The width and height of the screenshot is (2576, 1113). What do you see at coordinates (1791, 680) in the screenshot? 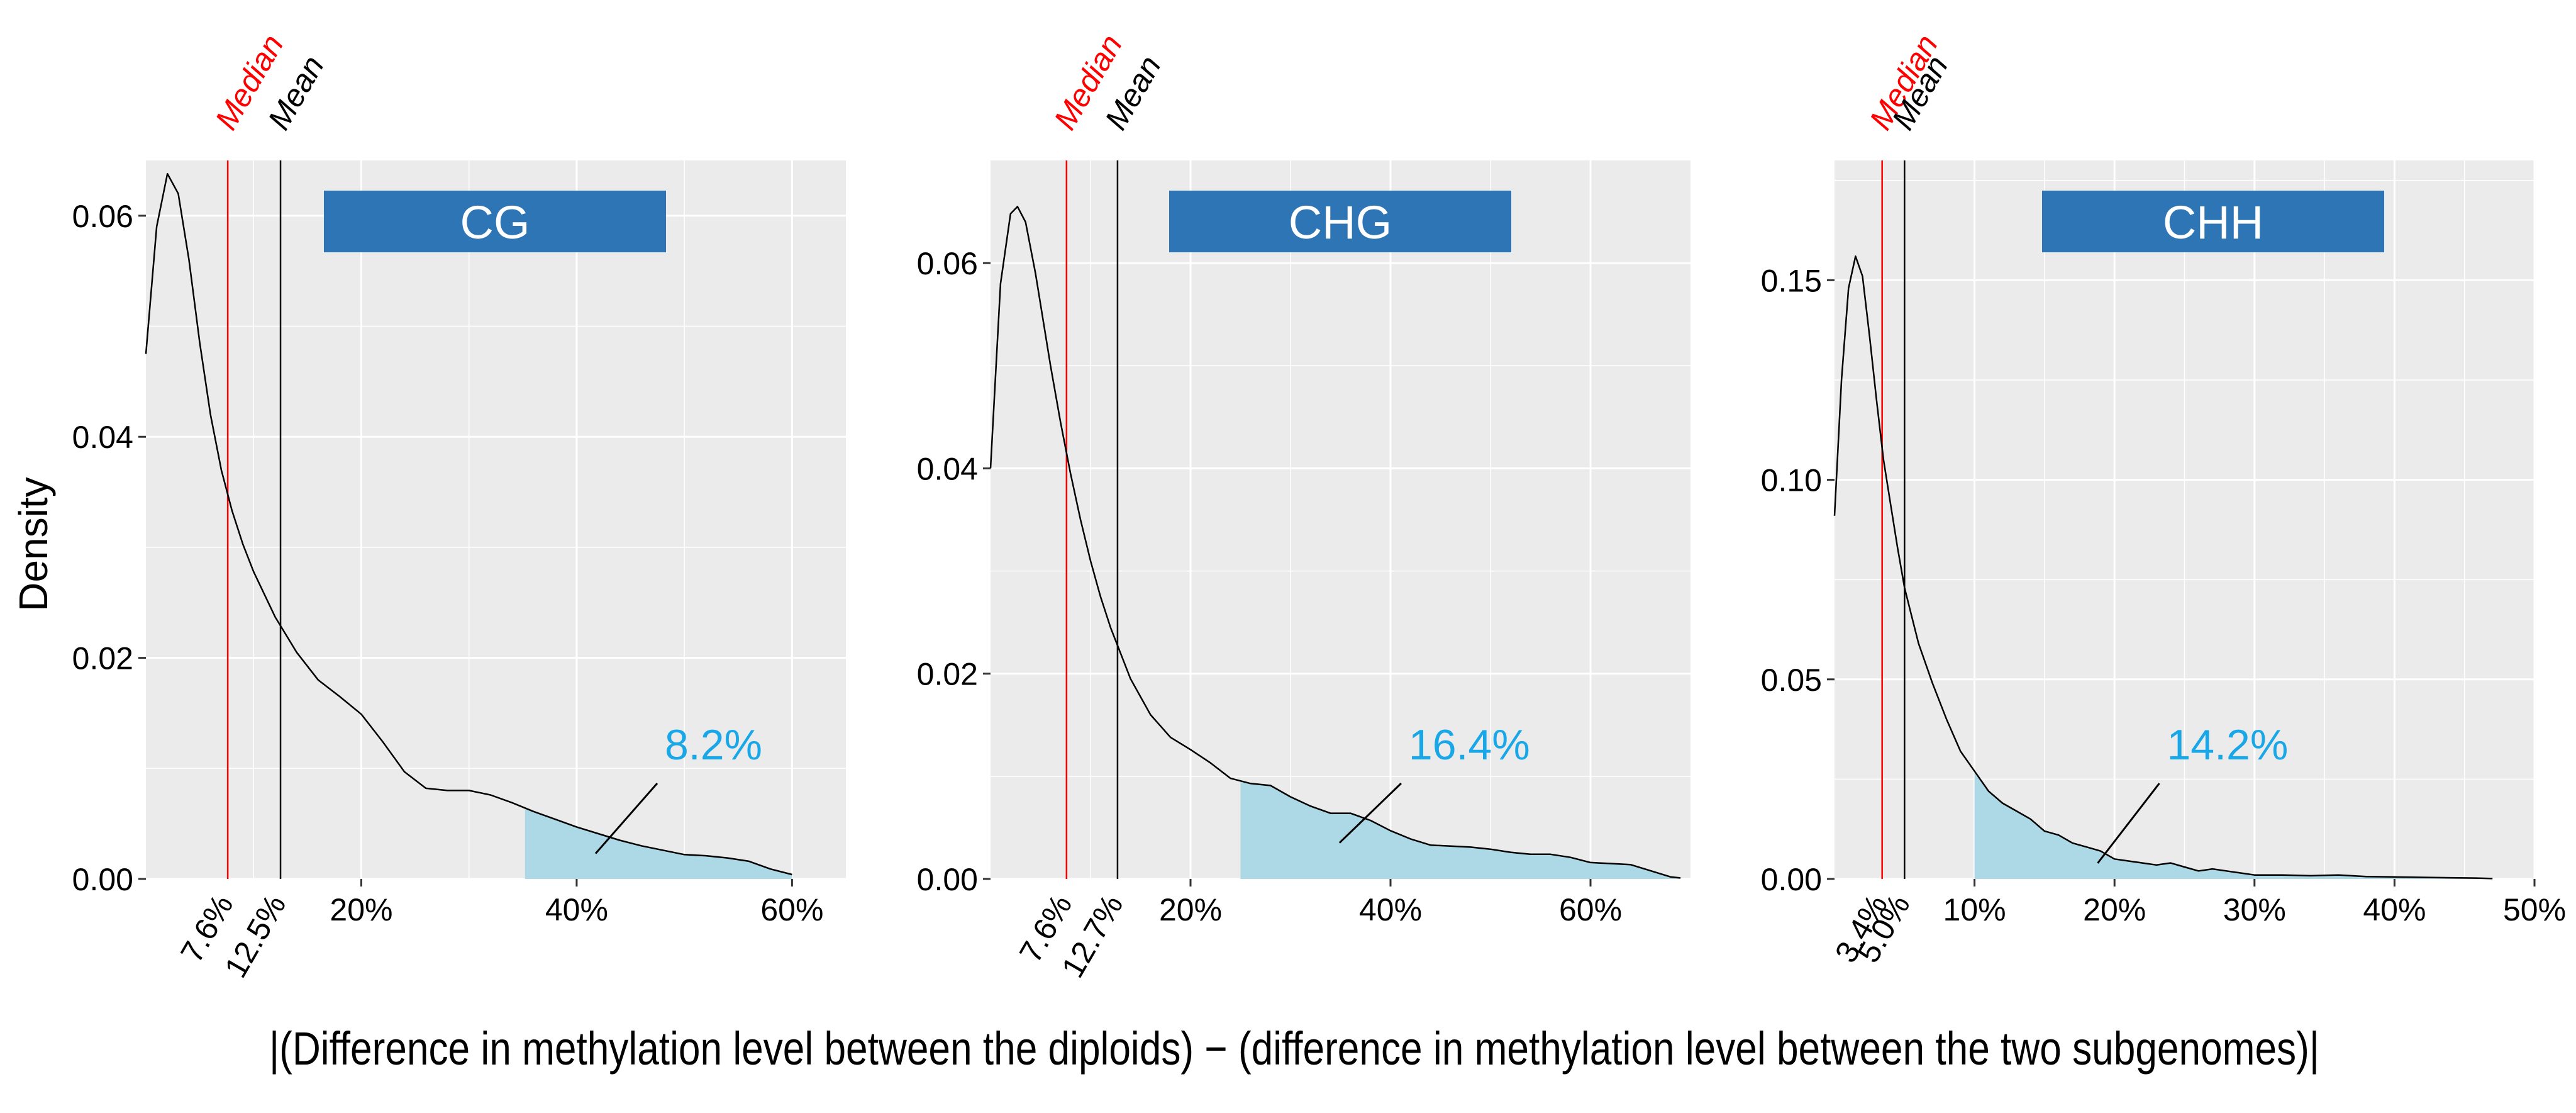
I see `y-tick-label: 0.05` at bounding box center [1791, 680].